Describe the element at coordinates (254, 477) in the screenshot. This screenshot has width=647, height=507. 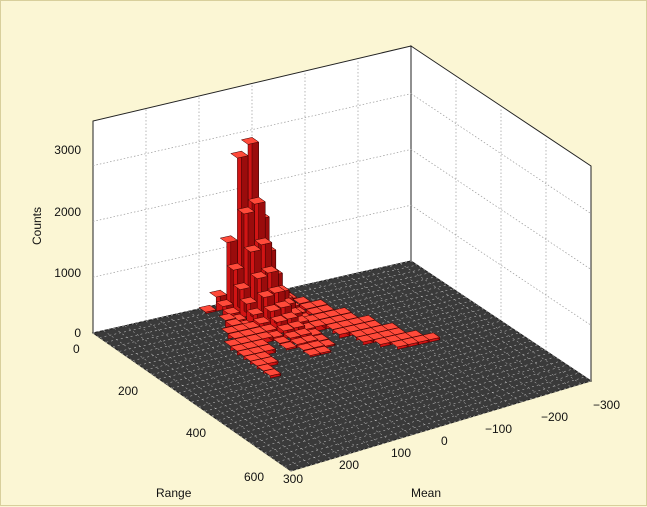
I see `range-tick-label: 600` at that location.